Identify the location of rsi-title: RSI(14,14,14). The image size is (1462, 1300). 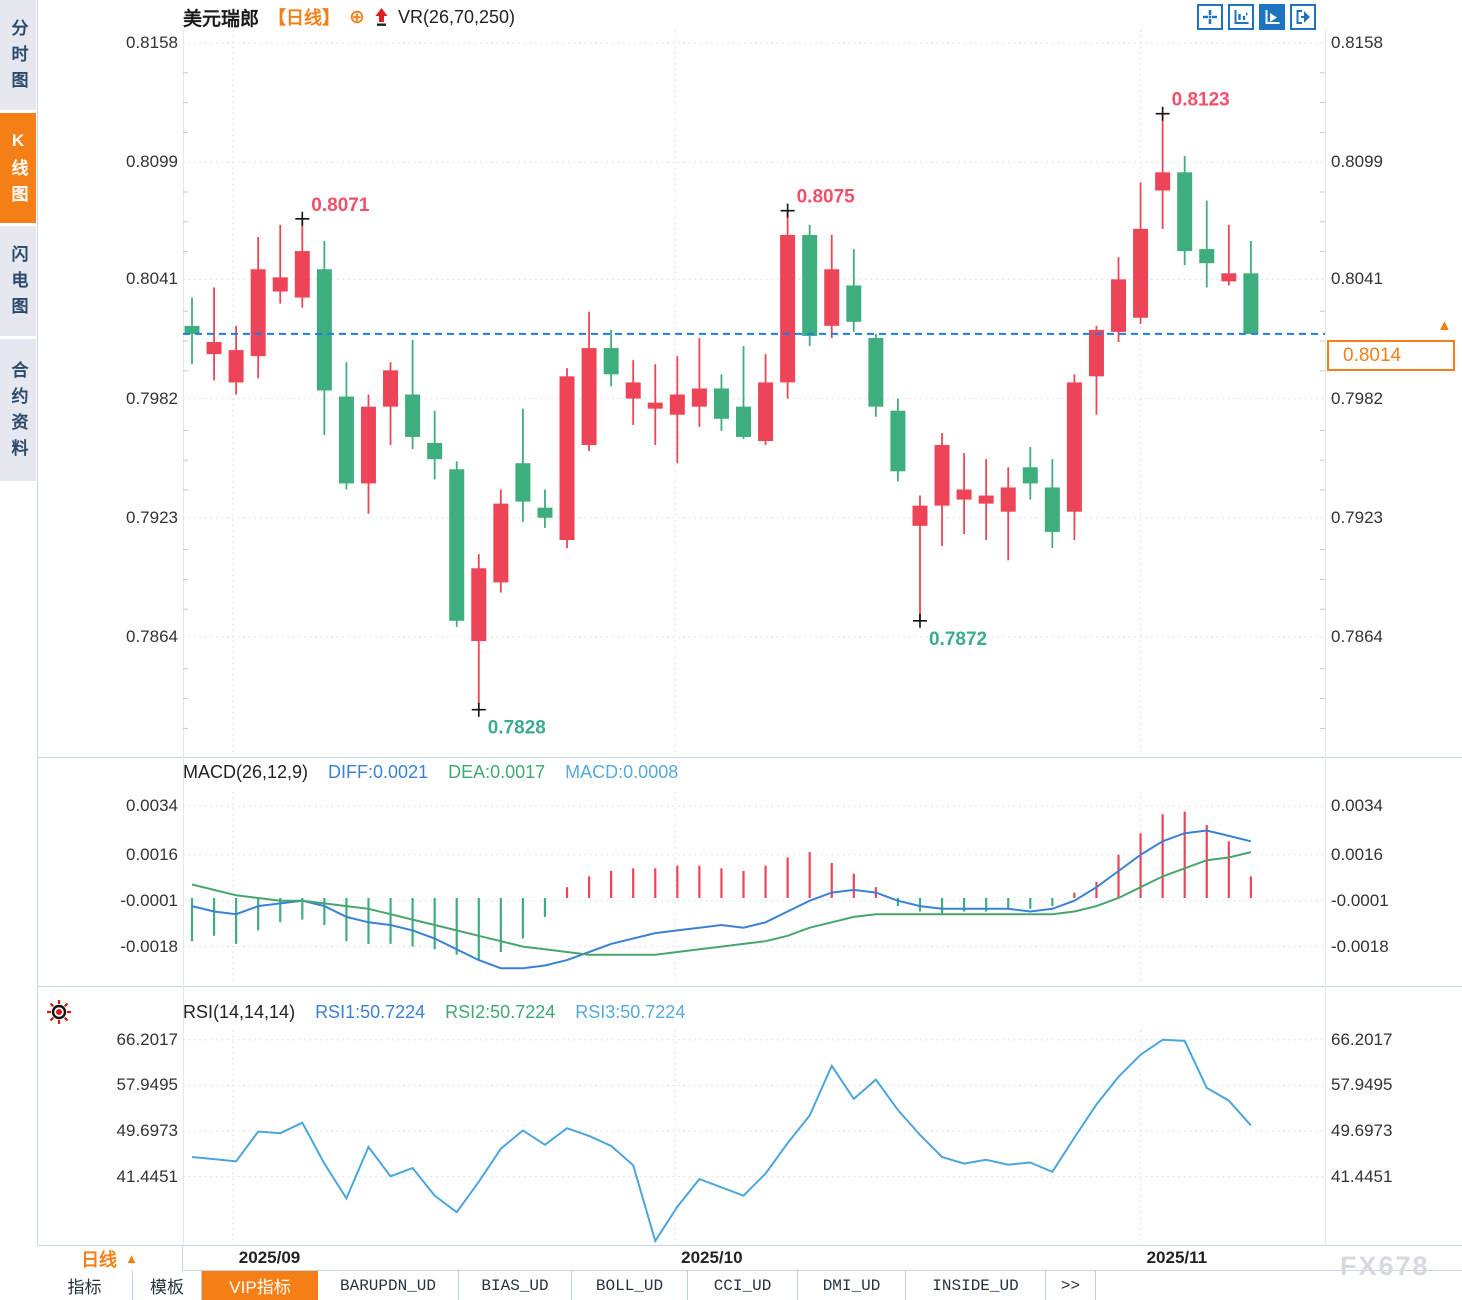
(239, 1012).